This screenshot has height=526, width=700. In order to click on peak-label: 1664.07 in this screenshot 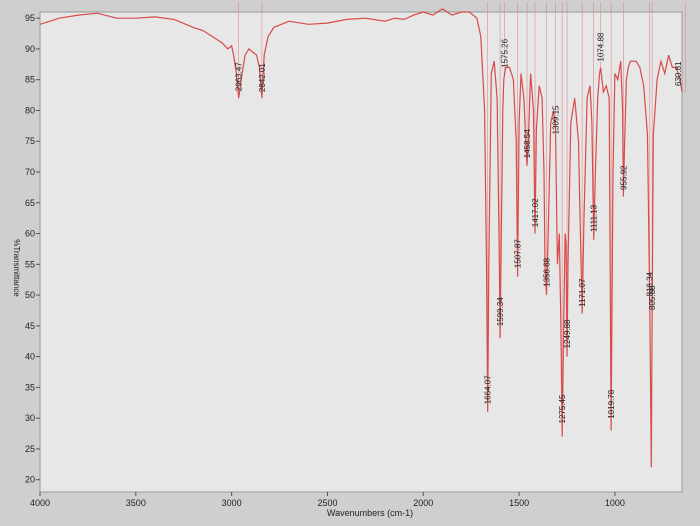, I will do `click(488, 389)`.